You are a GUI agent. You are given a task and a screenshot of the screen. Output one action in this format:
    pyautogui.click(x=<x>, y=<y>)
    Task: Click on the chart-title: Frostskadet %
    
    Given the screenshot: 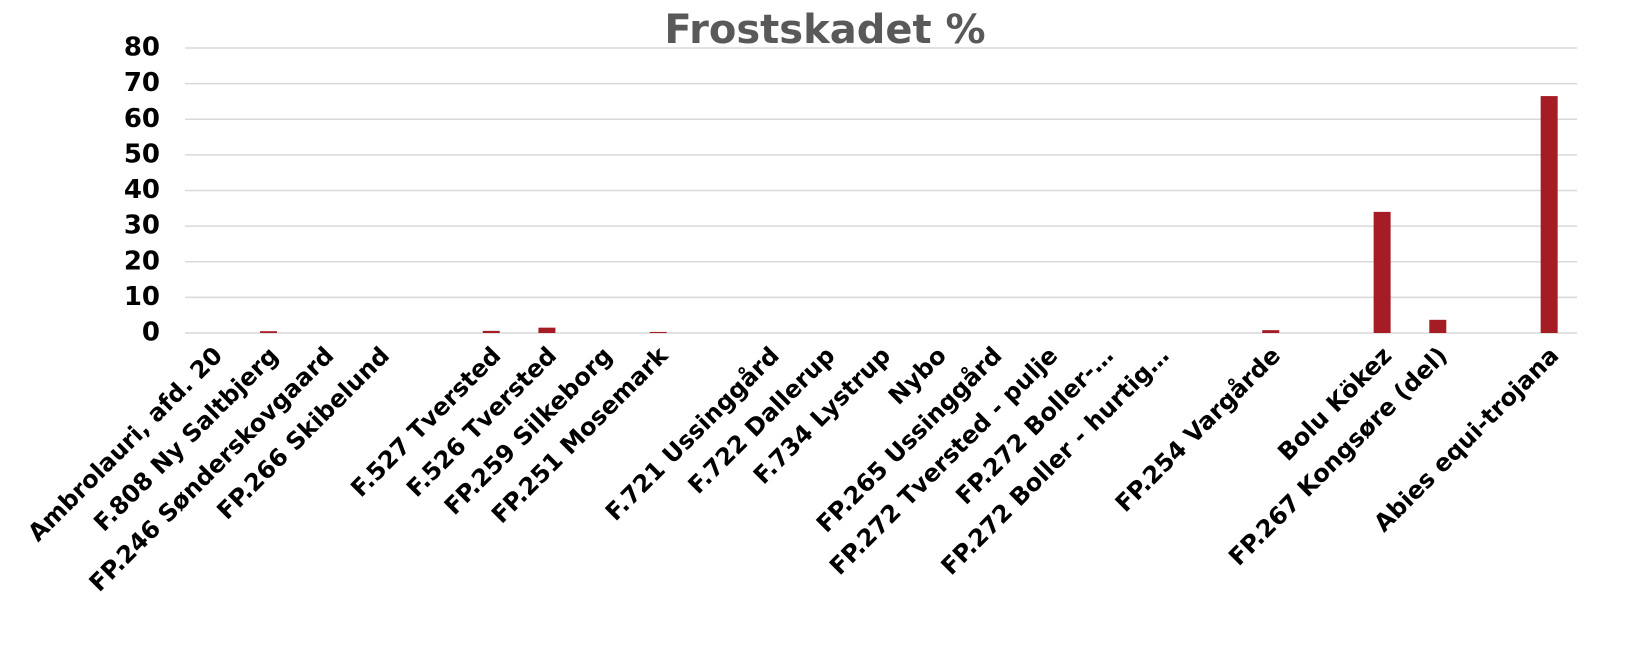 What is the action you would take?
    pyautogui.click(x=824, y=30)
    